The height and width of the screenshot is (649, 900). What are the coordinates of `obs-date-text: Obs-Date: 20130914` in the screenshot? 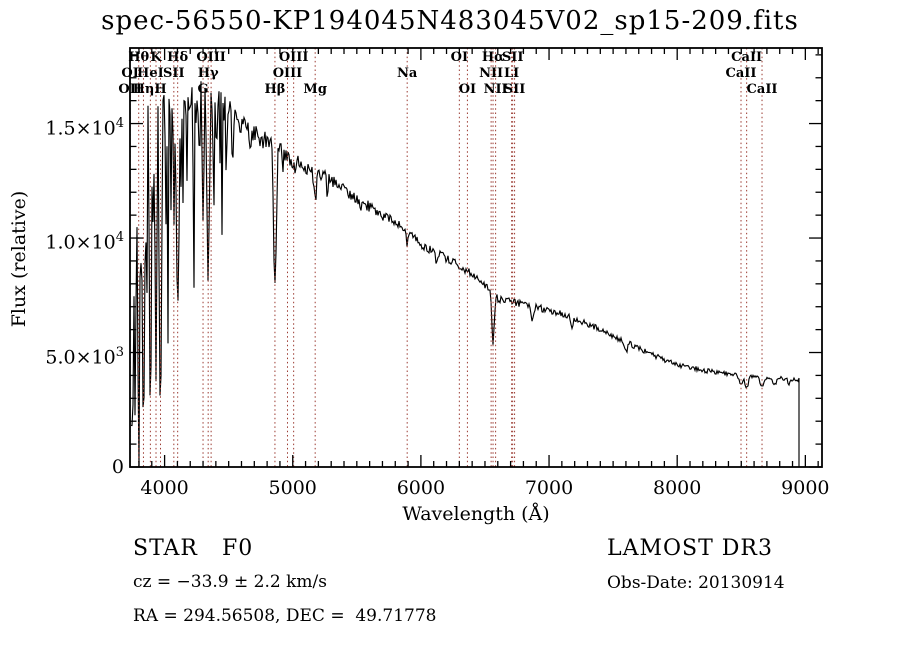 It's located at (696, 583).